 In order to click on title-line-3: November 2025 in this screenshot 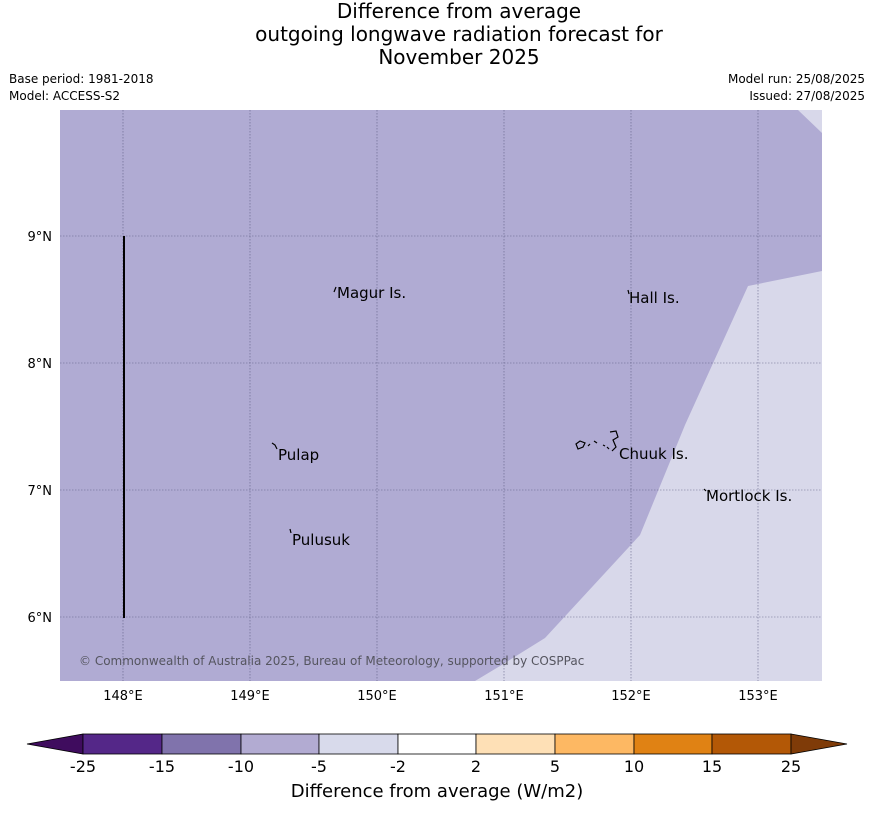, I will do `click(459, 57)`.